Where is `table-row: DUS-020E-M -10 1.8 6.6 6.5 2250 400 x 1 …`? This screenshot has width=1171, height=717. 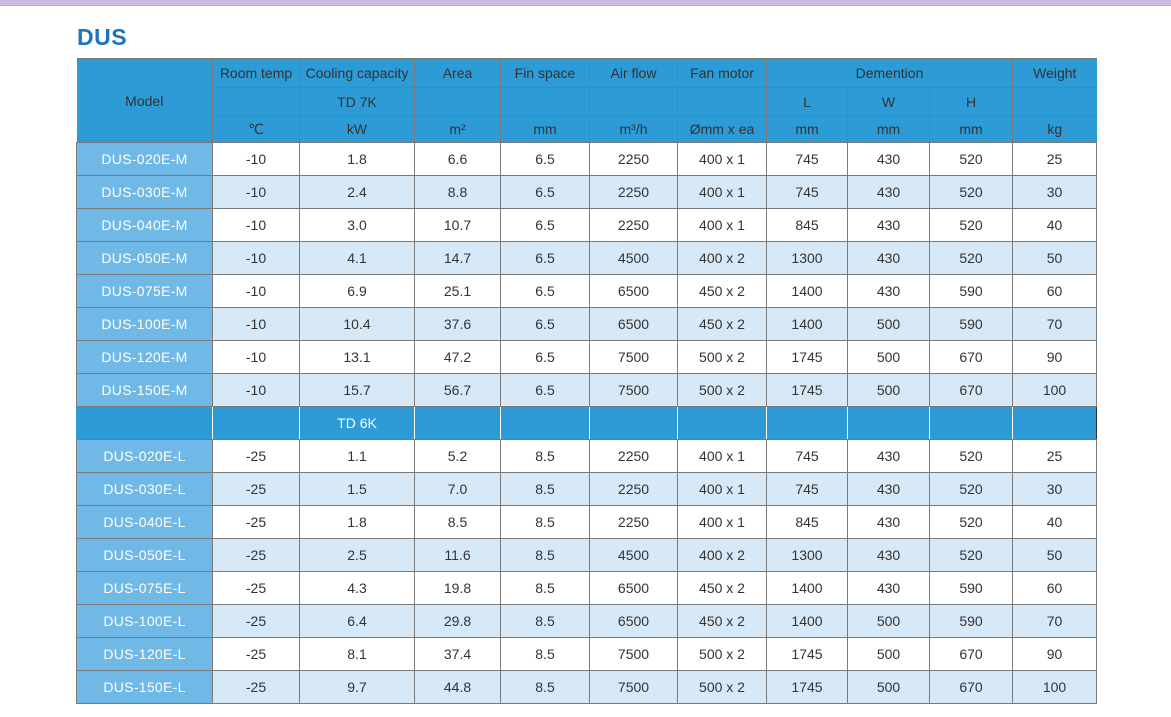 table-row: DUS-020E-M -10 1.8 6.6 6.5 2250 400 x 1 … is located at coordinates (587, 159).